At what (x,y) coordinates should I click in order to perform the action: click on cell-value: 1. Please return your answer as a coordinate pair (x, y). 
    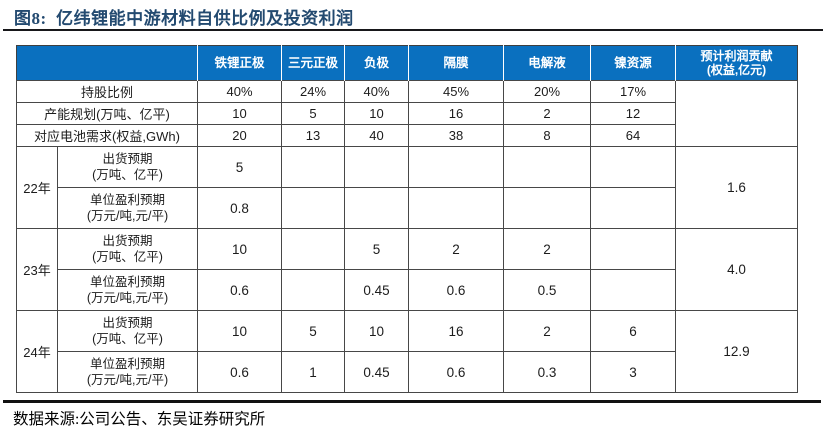
    Looking at the image, I should click on (313, 372).